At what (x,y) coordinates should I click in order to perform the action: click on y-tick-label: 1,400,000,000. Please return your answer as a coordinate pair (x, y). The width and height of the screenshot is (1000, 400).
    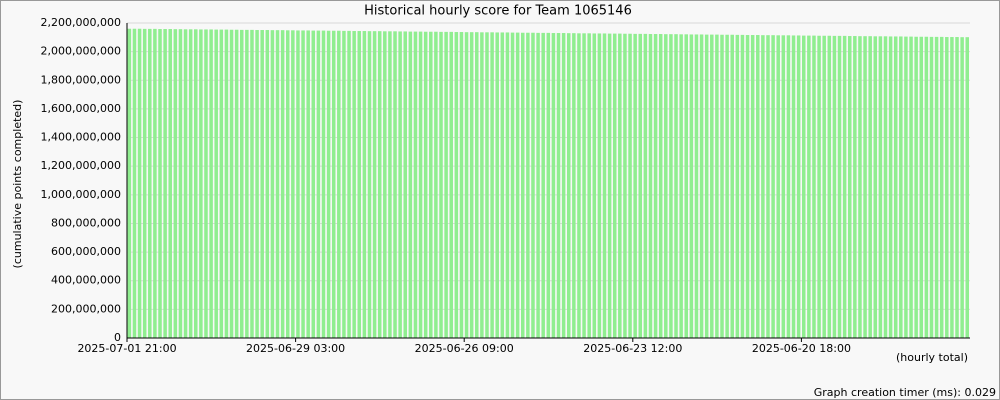
    Looking at the image, I should click on (81, 137).